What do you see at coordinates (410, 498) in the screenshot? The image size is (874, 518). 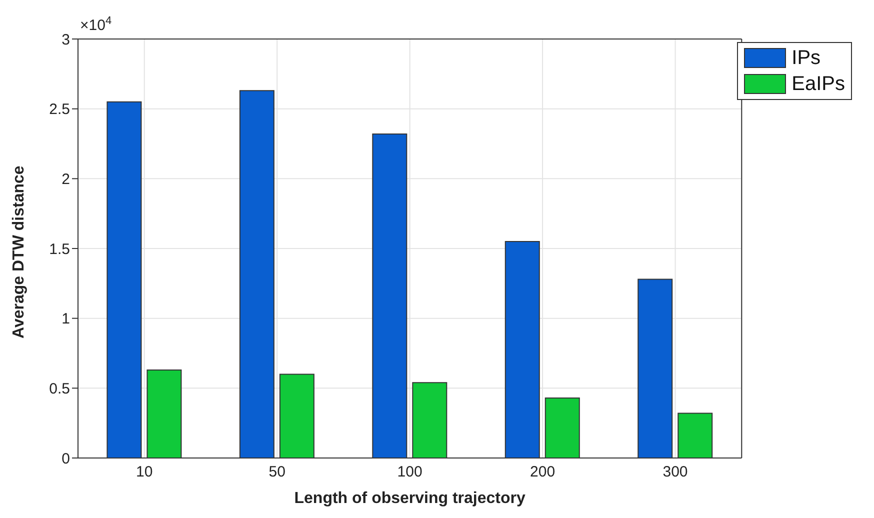 I see `x-axis-title: Length of observing trajectory` at bounding box center [410, 498].